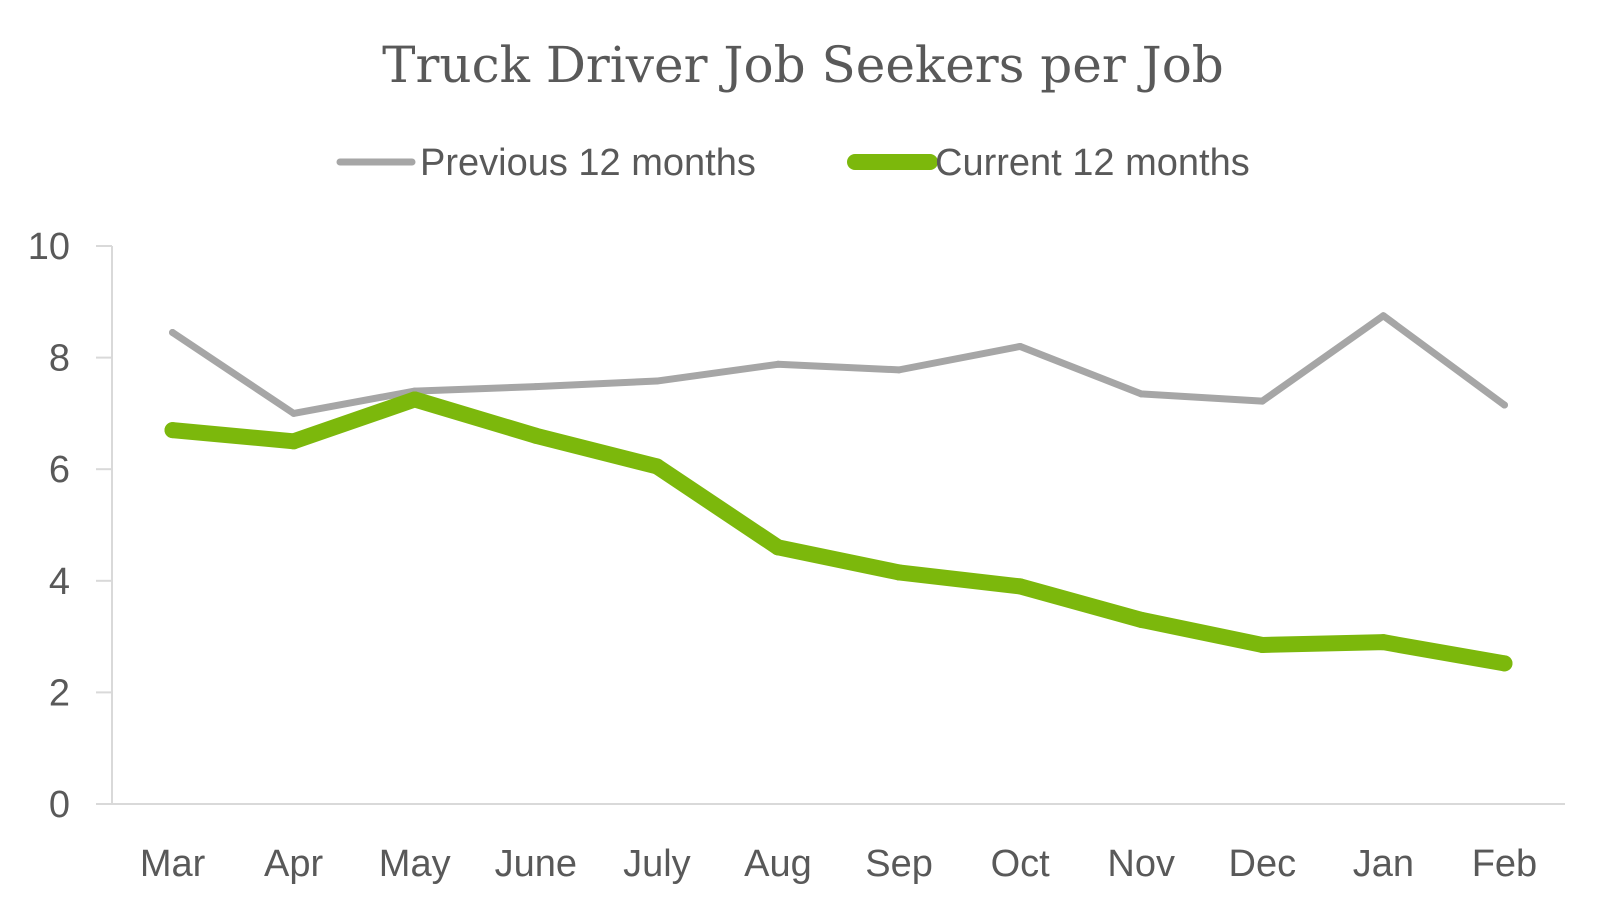  I want to click on legend-label-current: Current 12 months, so click(1092, 163).